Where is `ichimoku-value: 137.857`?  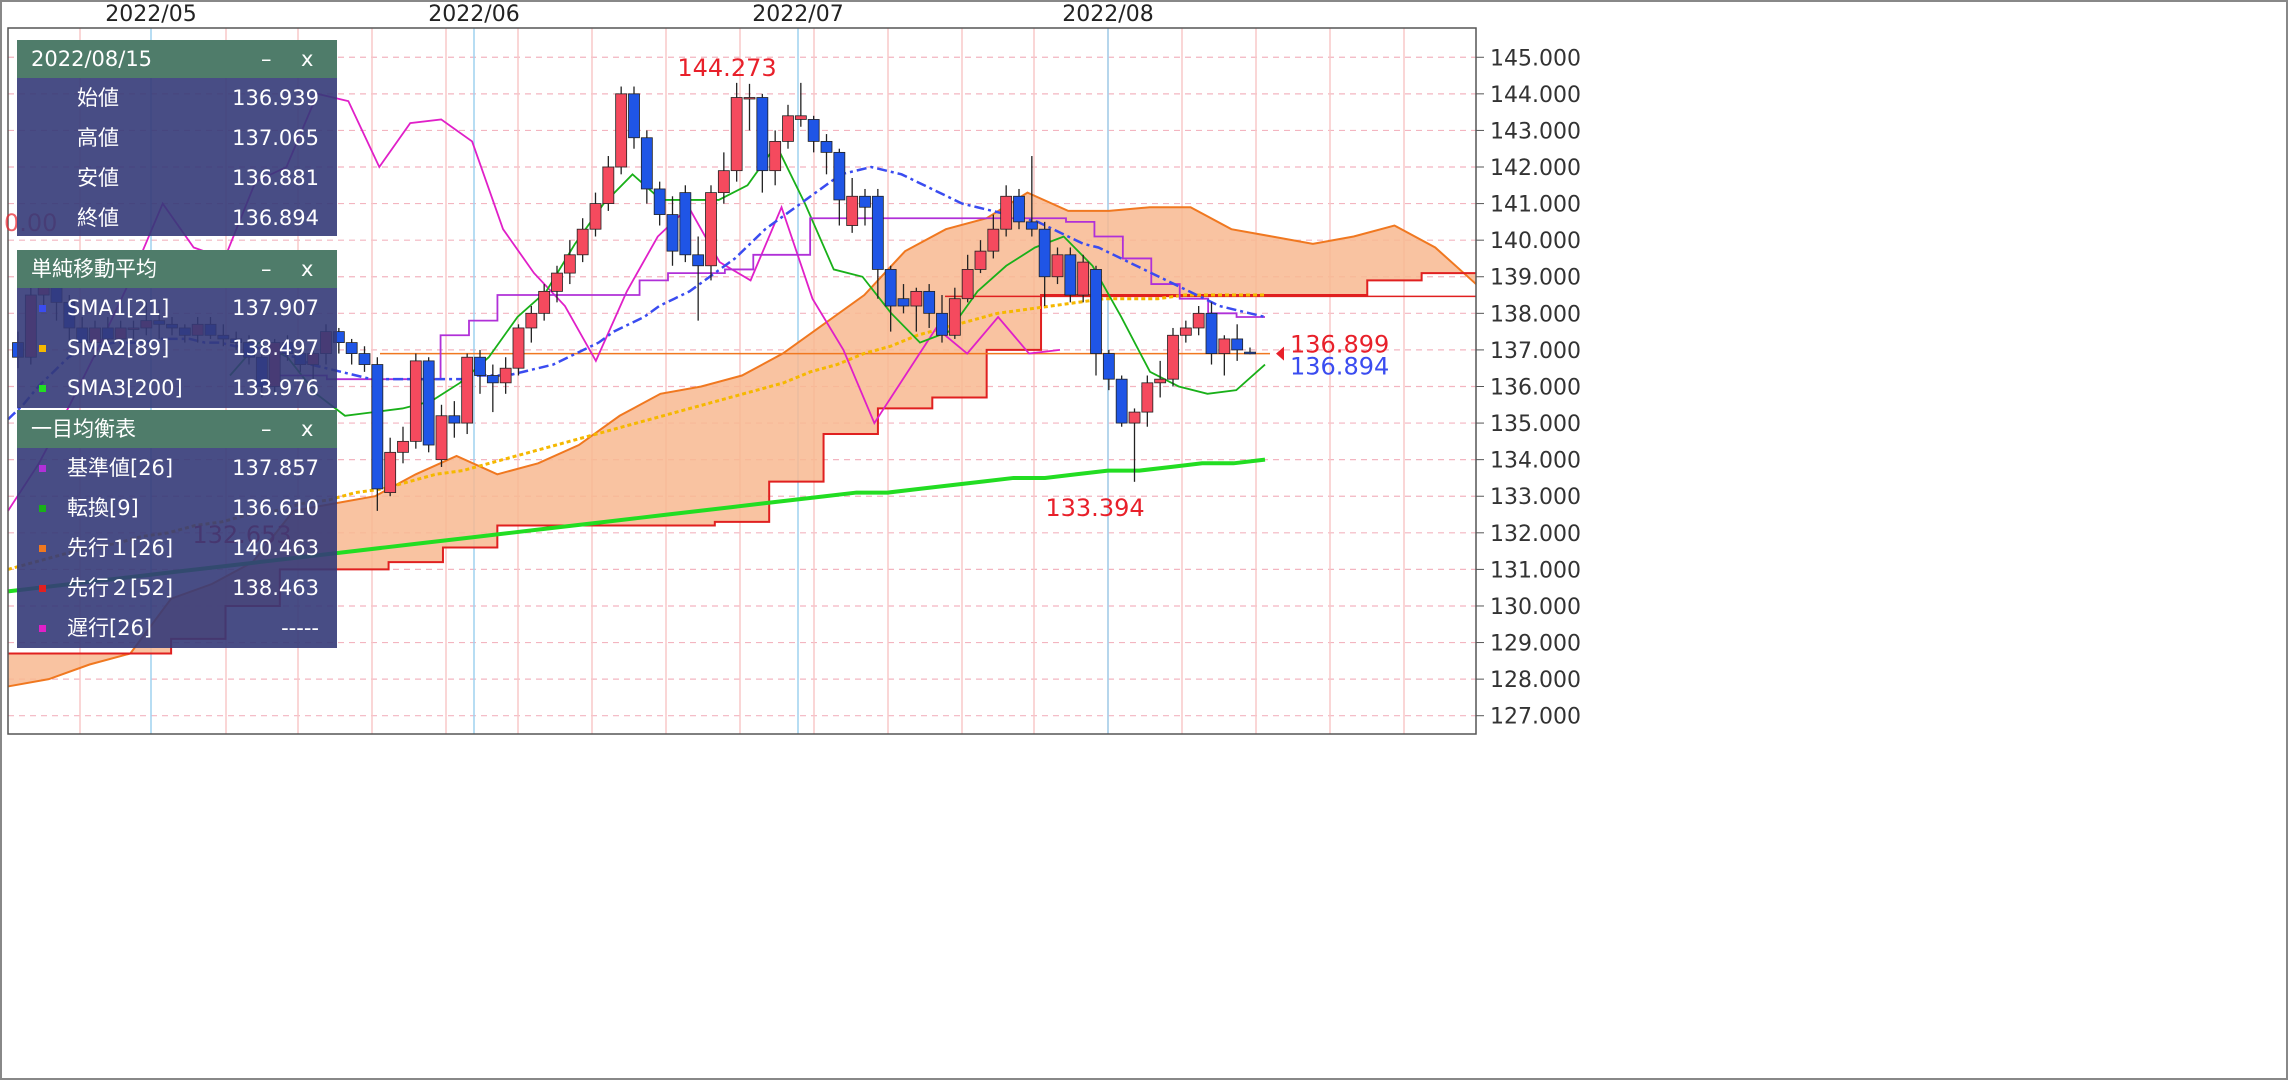 ichimoku-value: 137.857 is located at coordinates (275, 468).